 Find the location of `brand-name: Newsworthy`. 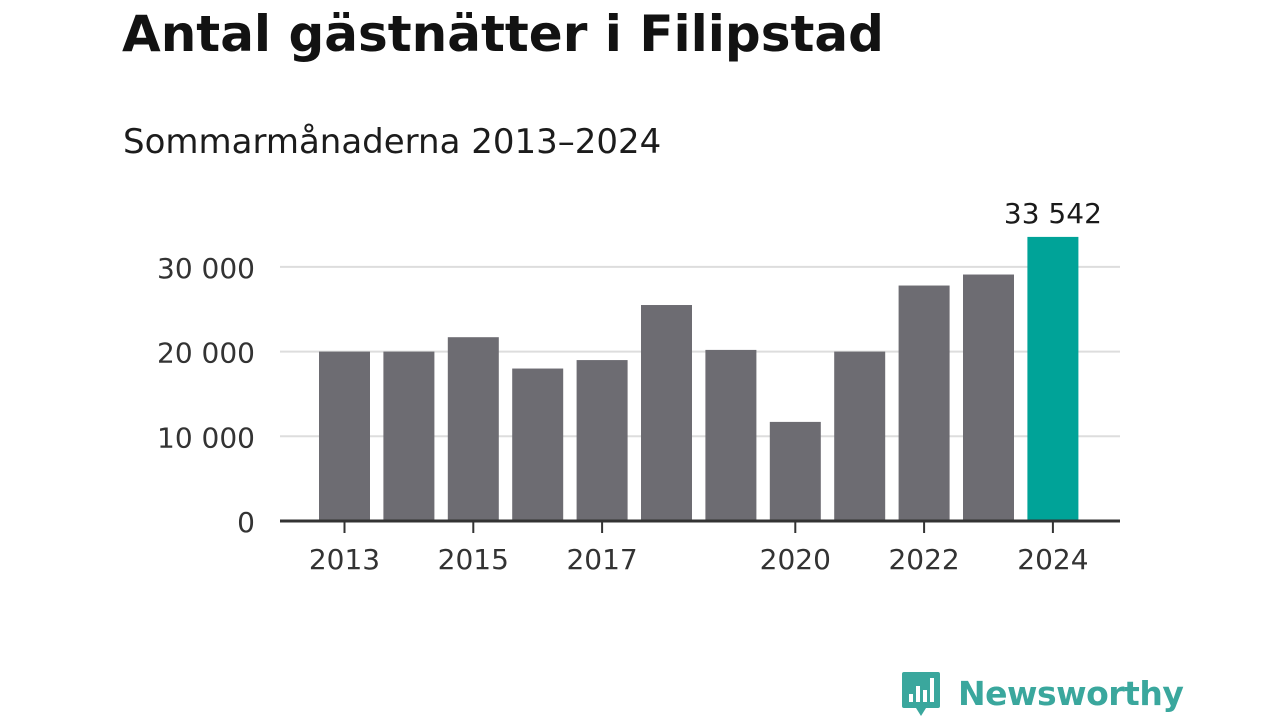

brand-name: Newsworthy is located at coordinates (1071, 693).